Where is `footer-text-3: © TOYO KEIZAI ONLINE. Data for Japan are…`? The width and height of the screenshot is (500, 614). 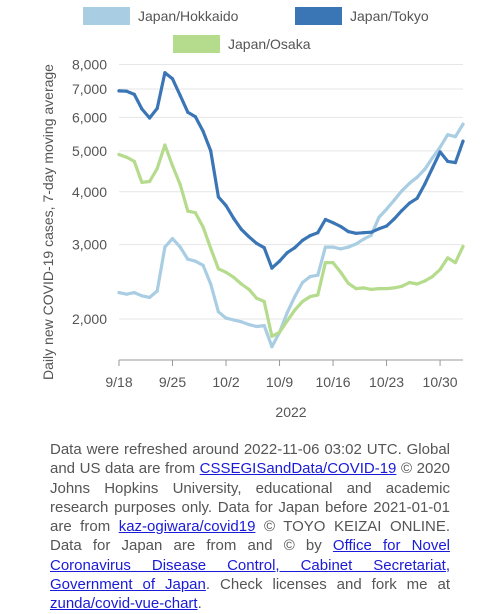
footer-text-3: © TOYO KEIZAI ONLINE. Data for Japan are… is located at coordinates (250, 536).